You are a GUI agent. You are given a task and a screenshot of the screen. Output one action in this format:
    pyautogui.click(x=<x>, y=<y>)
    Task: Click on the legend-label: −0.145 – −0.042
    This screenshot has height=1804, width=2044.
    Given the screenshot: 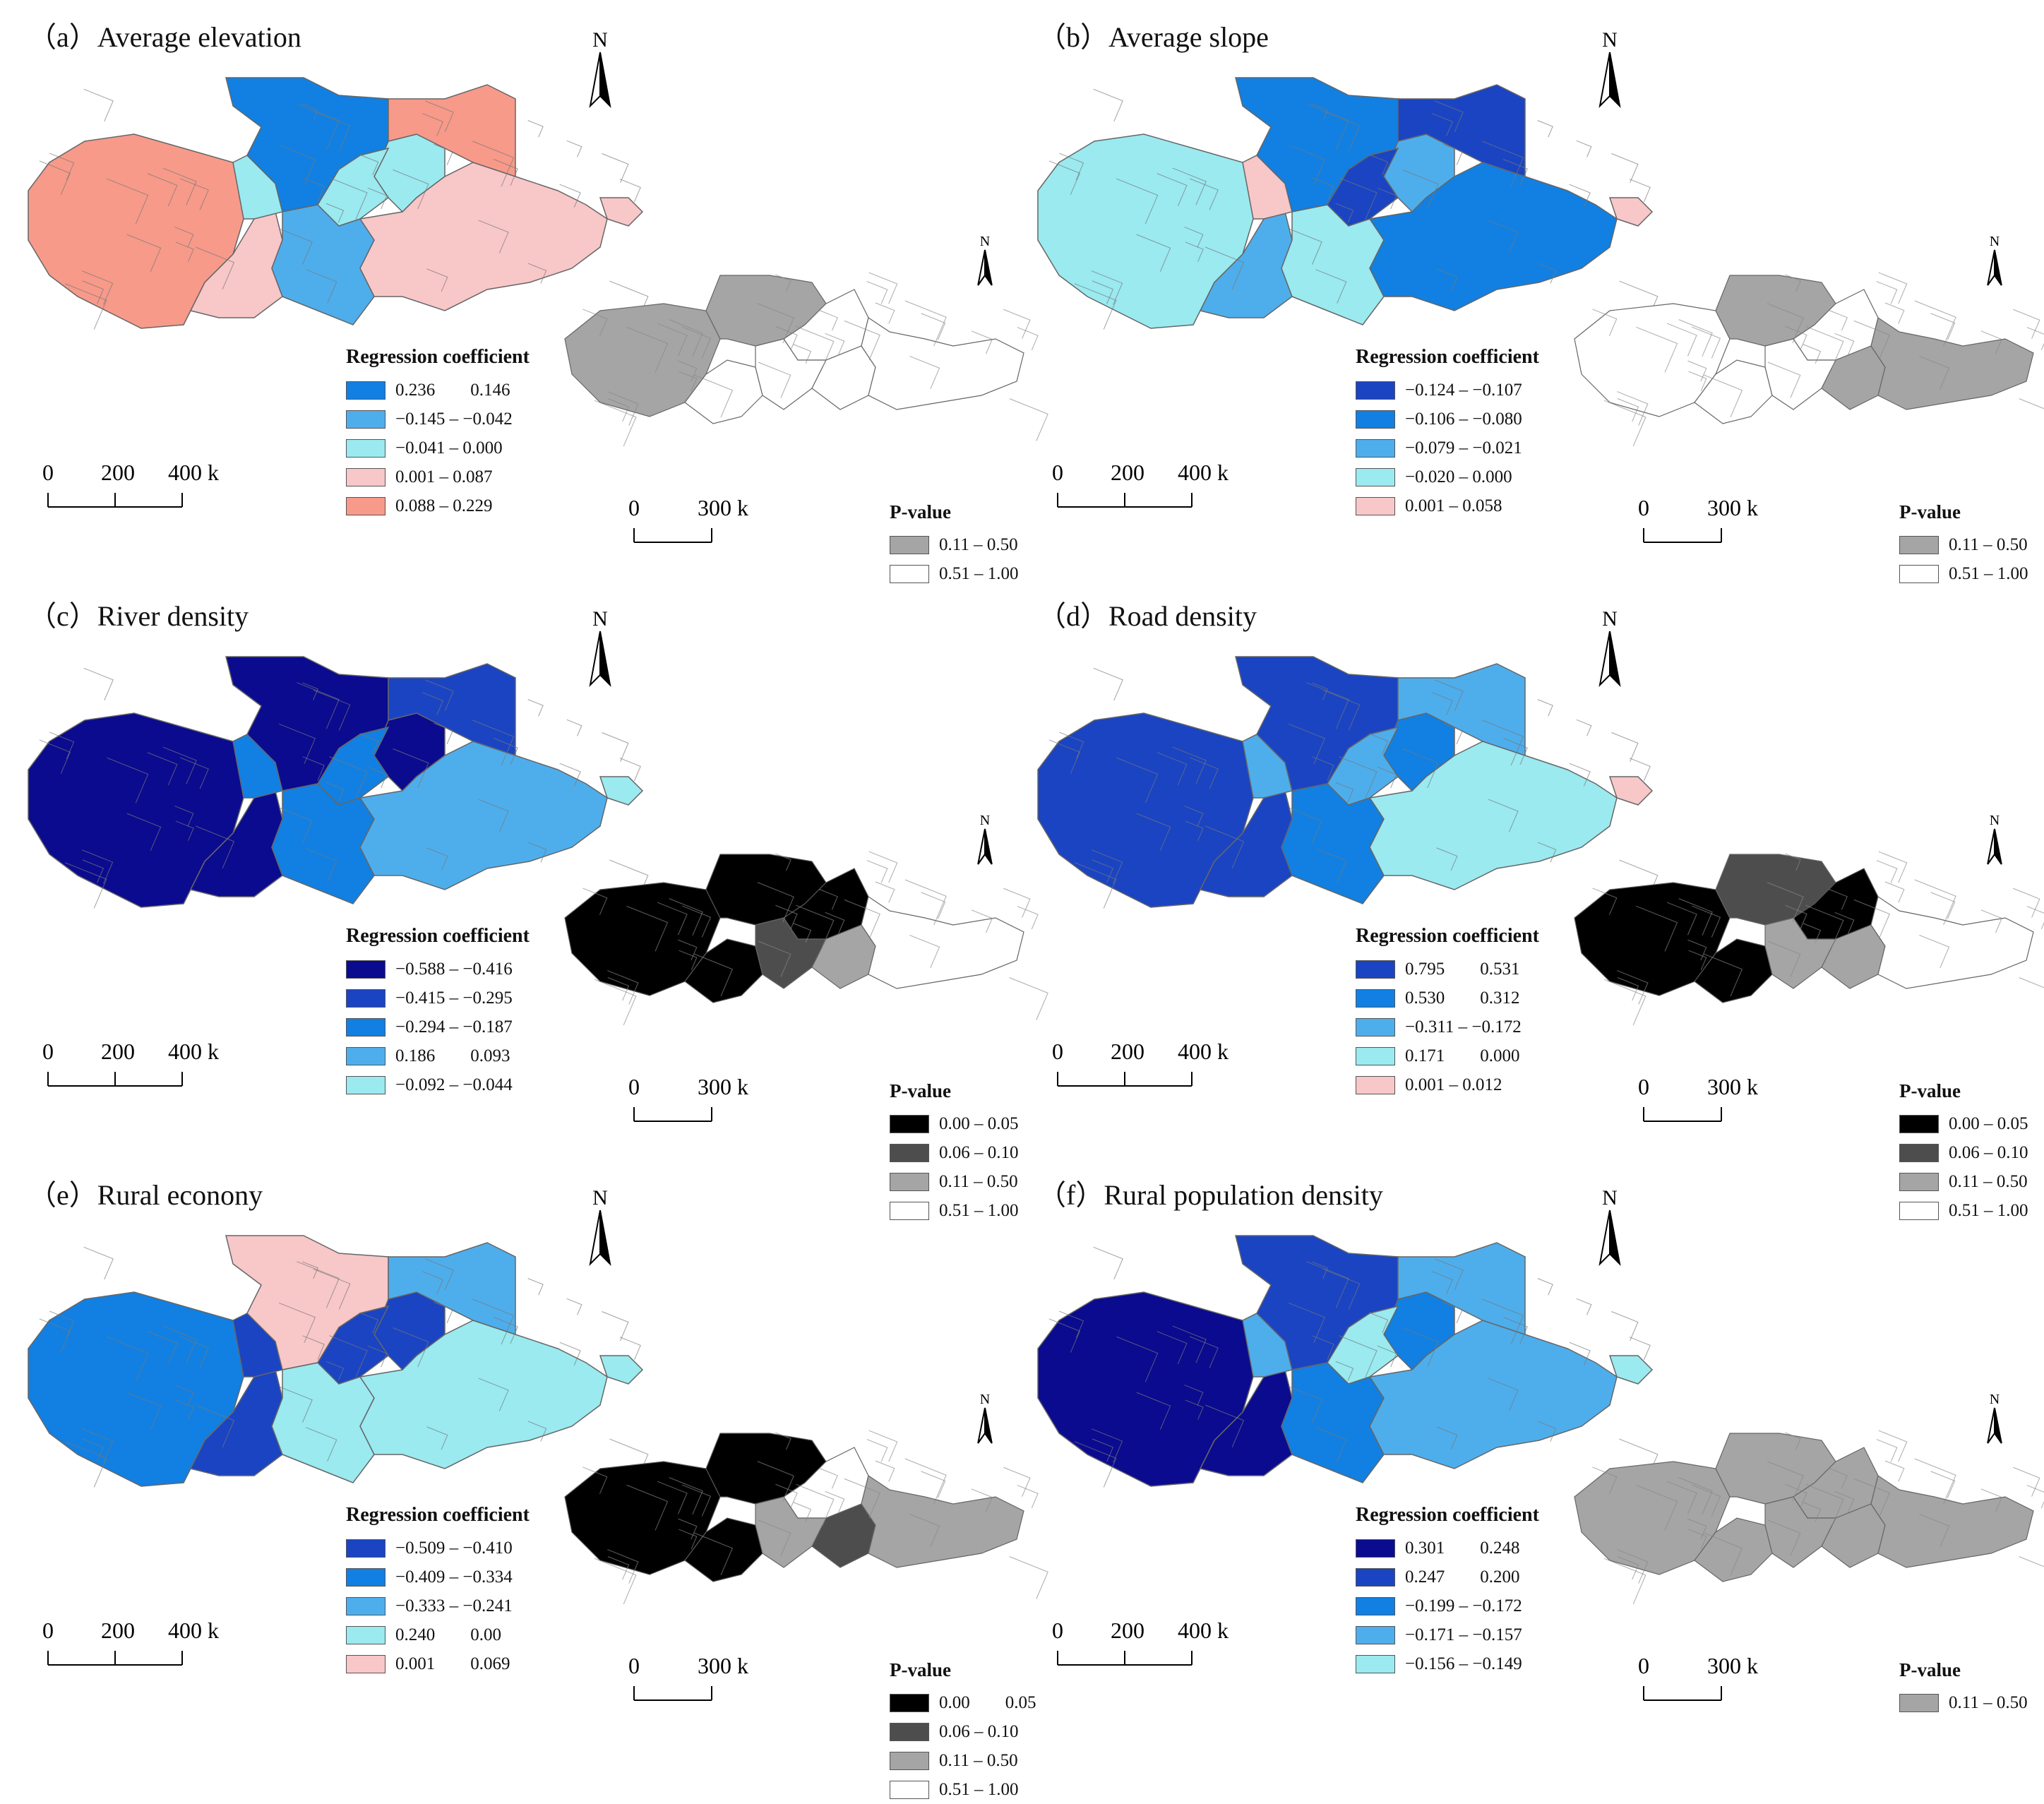 What is the action you would take?
    pyautogui.click(x=454, y=419)
    